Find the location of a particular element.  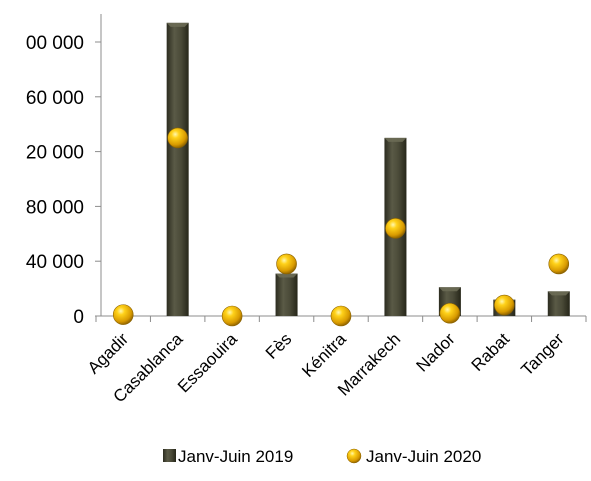

y-tick-label: 00 000 is located at coordinates (55, 43).